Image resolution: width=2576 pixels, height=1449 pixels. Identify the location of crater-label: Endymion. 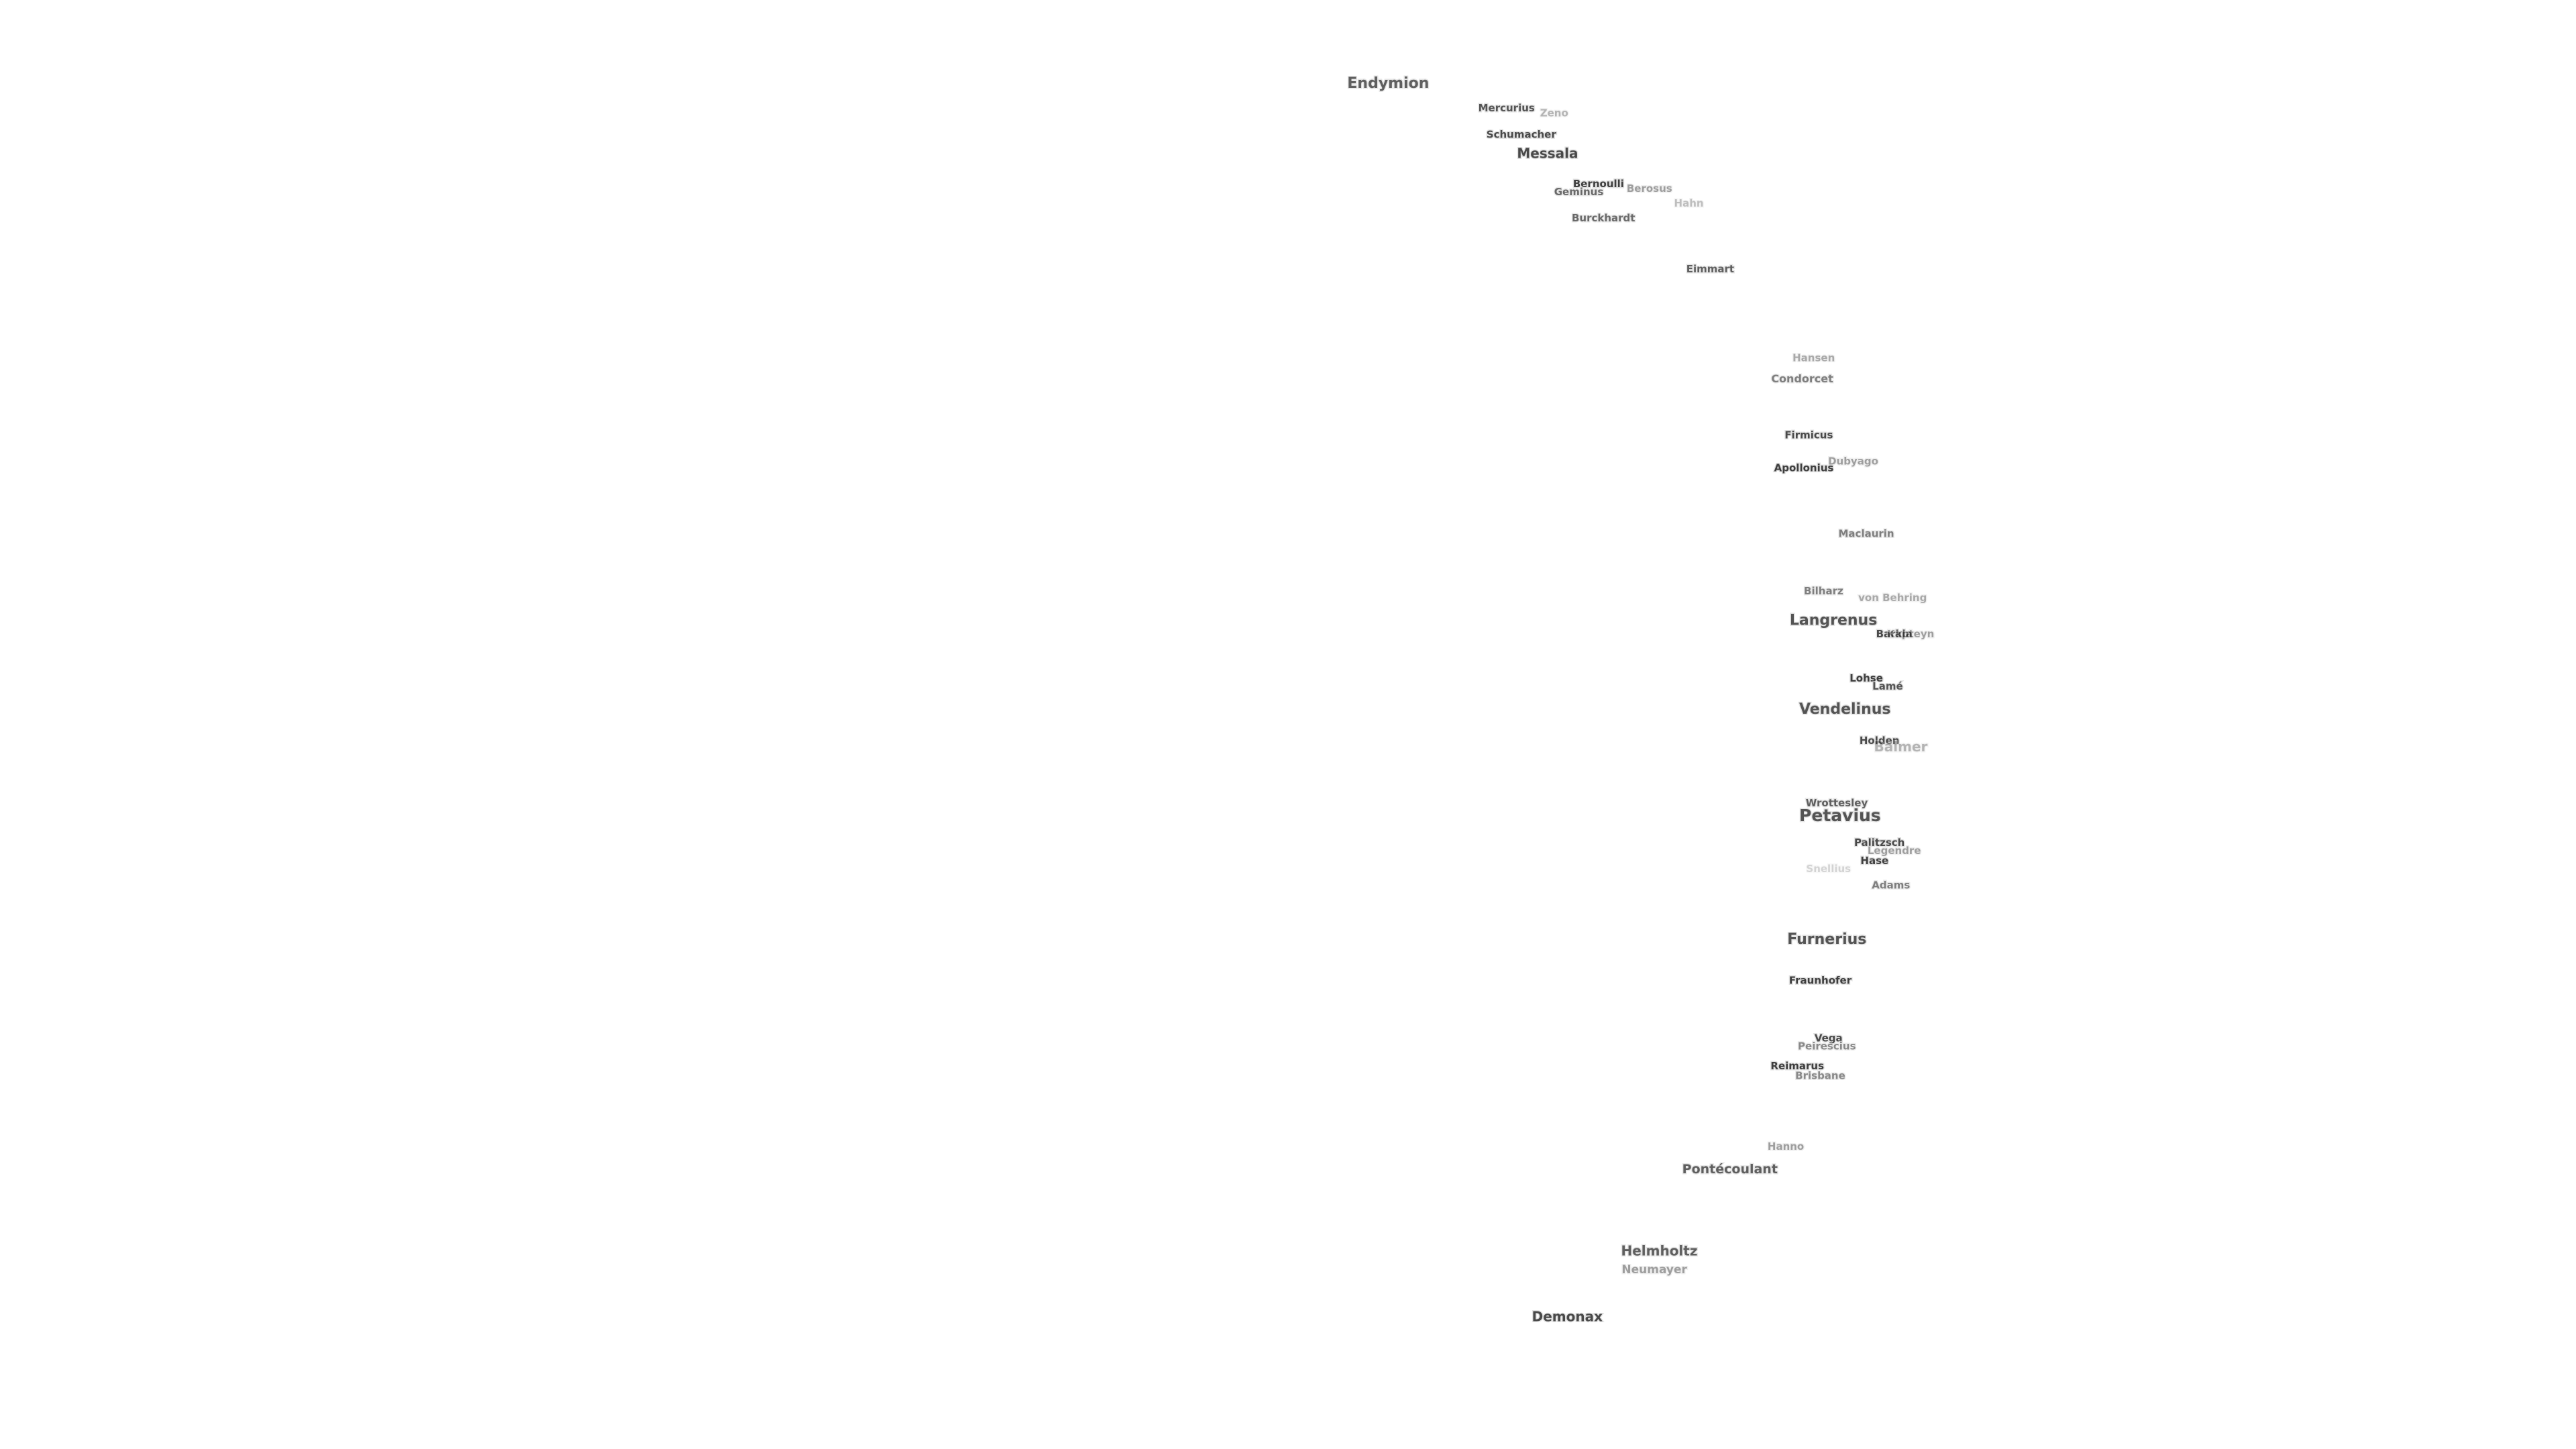
(1388, 83).